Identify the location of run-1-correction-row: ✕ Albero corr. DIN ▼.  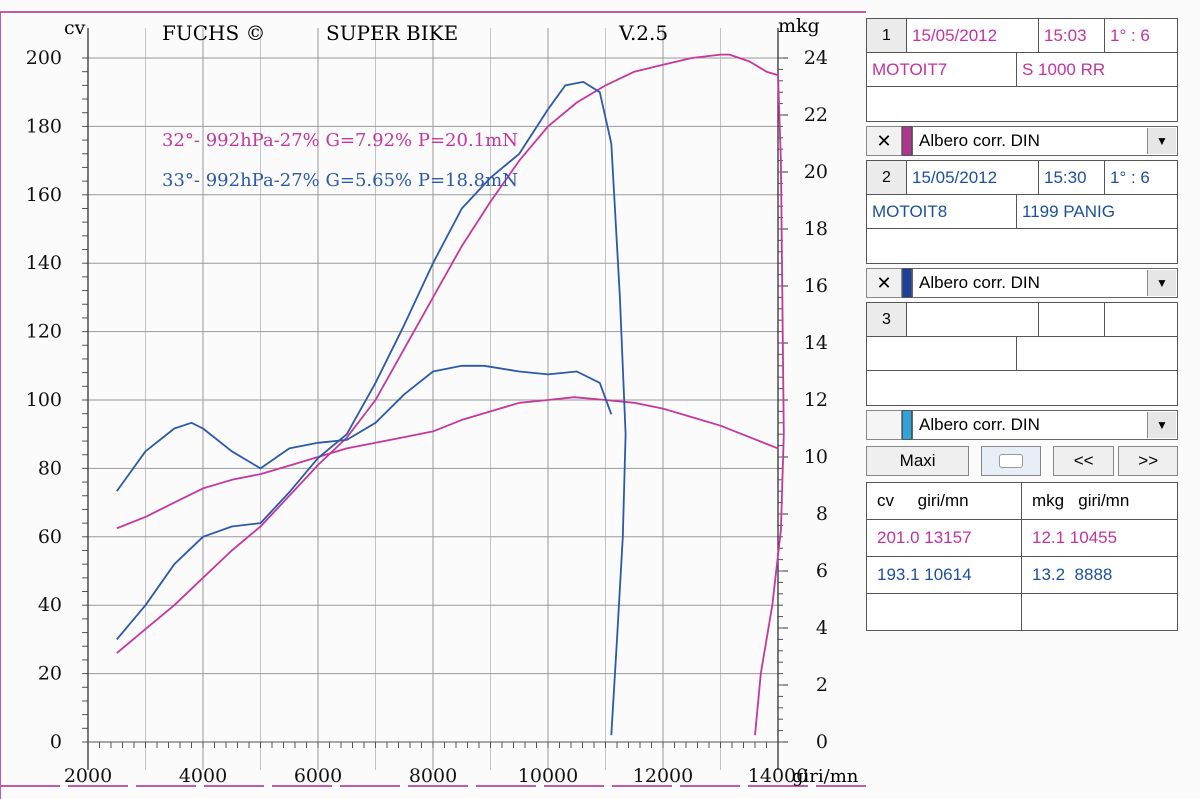
(1022, 141).